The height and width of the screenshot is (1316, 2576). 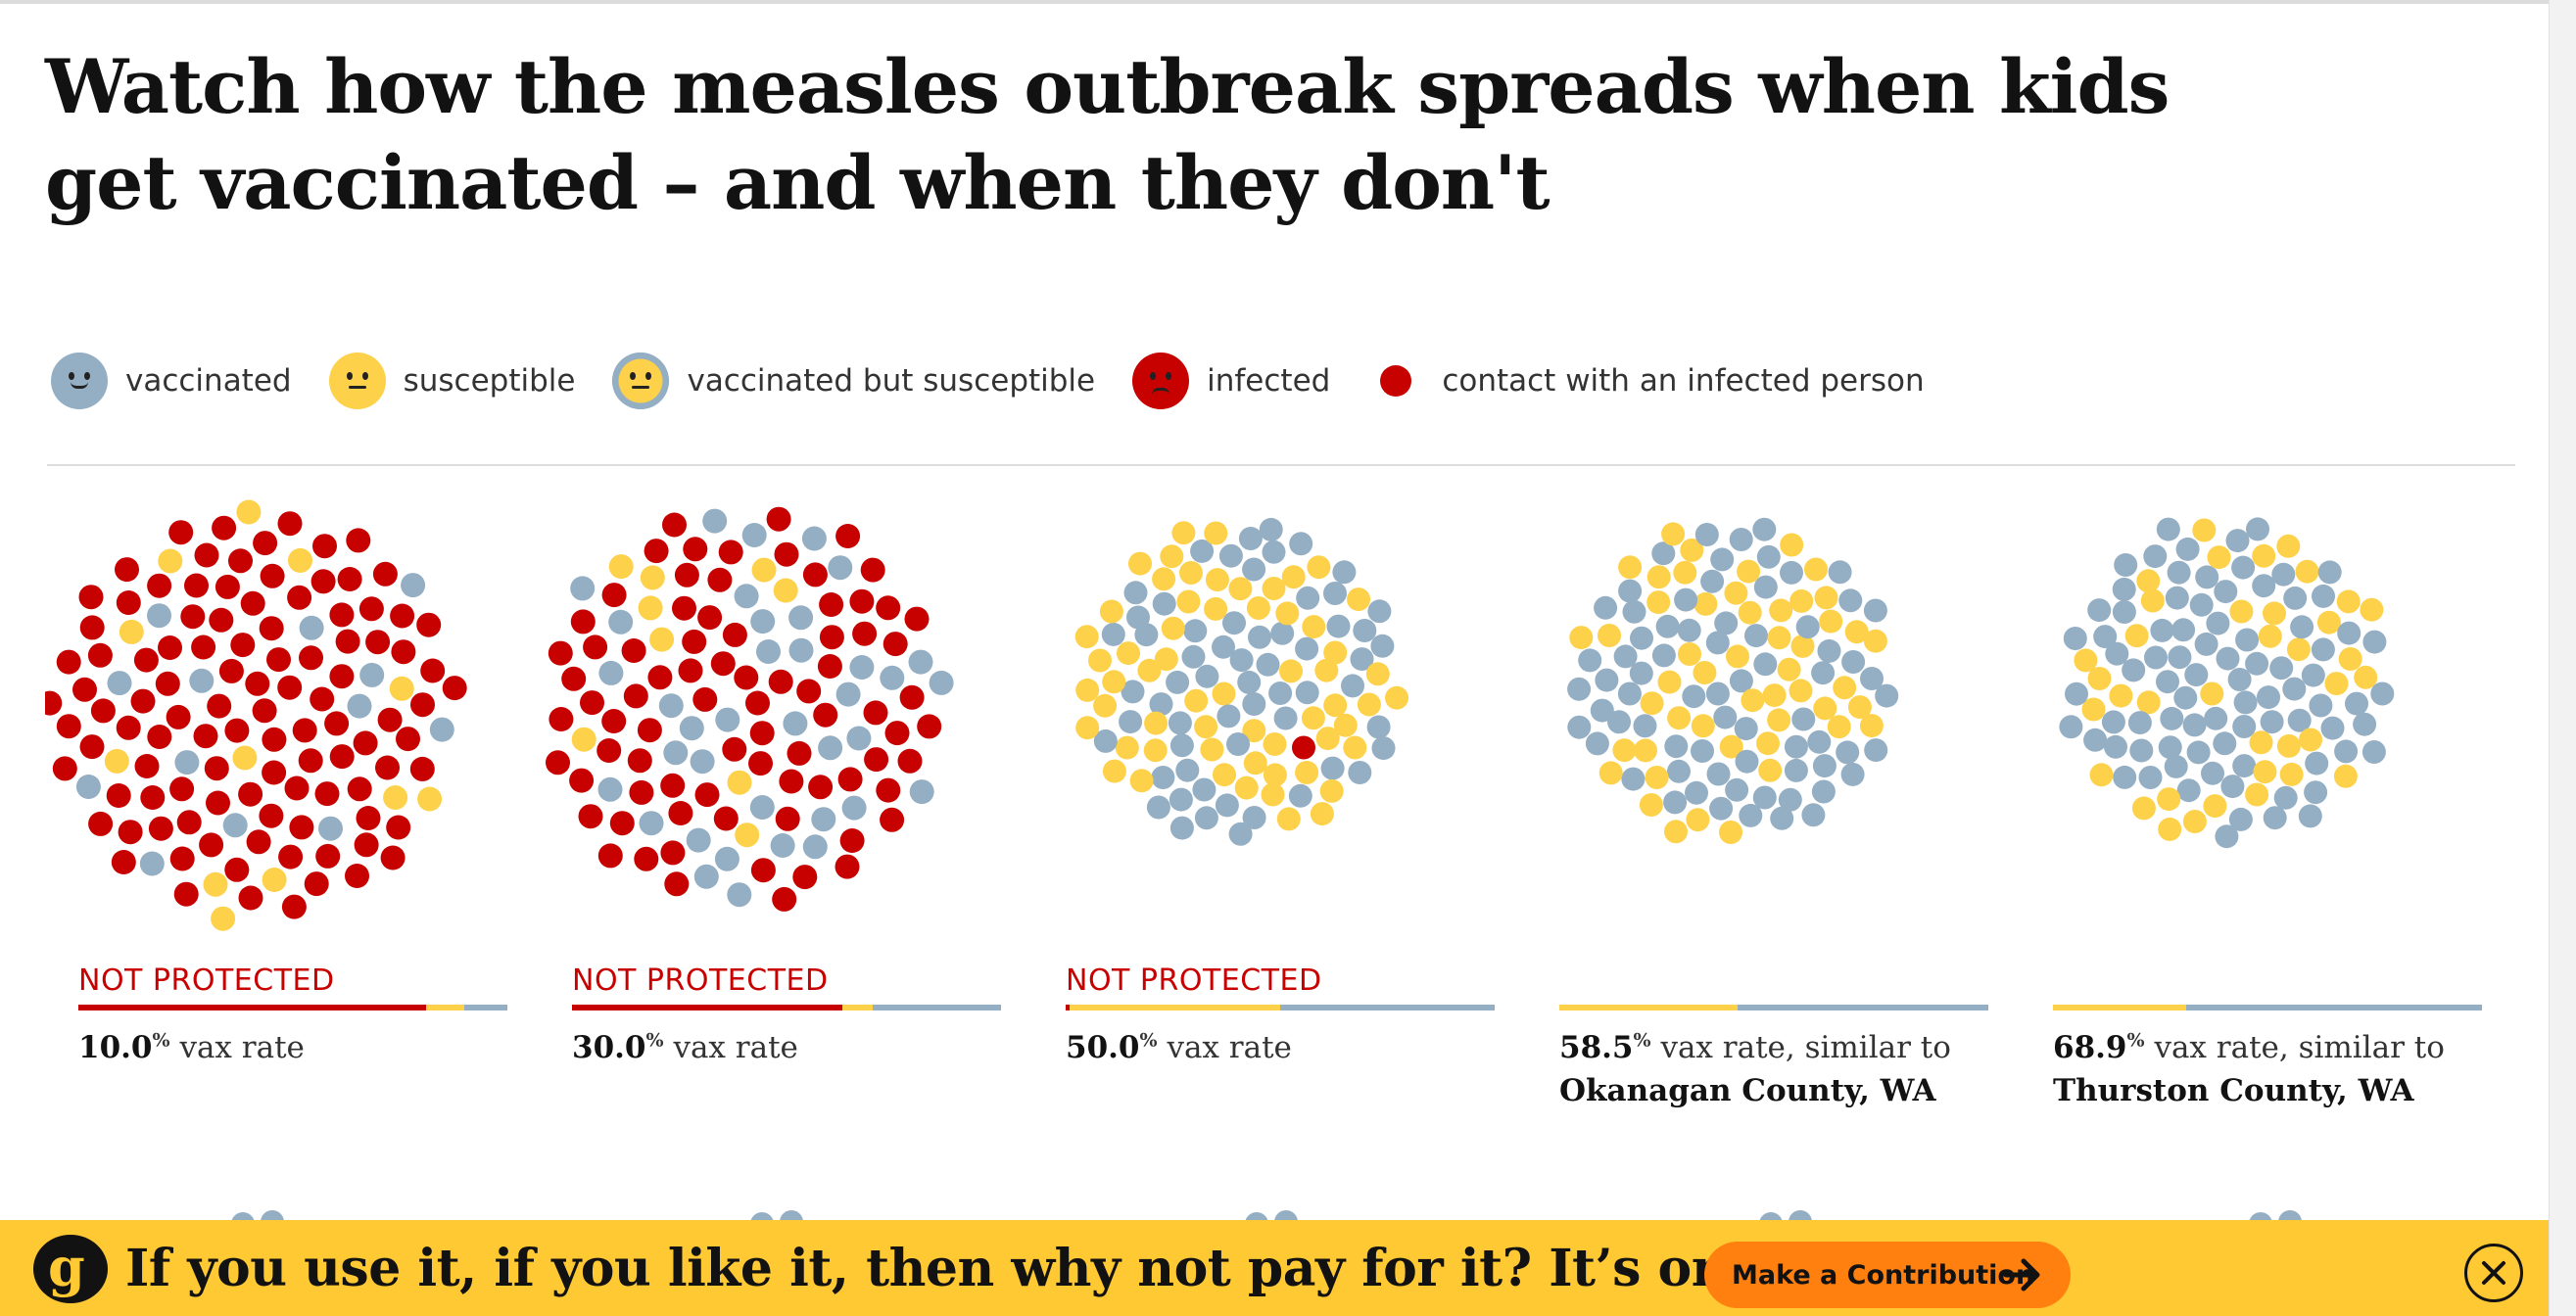 What do you see at coordinates (1103, 1047) in the screenshot?
I see `vax-rate-value: 50.0` at bounding box center [1103, 1047].